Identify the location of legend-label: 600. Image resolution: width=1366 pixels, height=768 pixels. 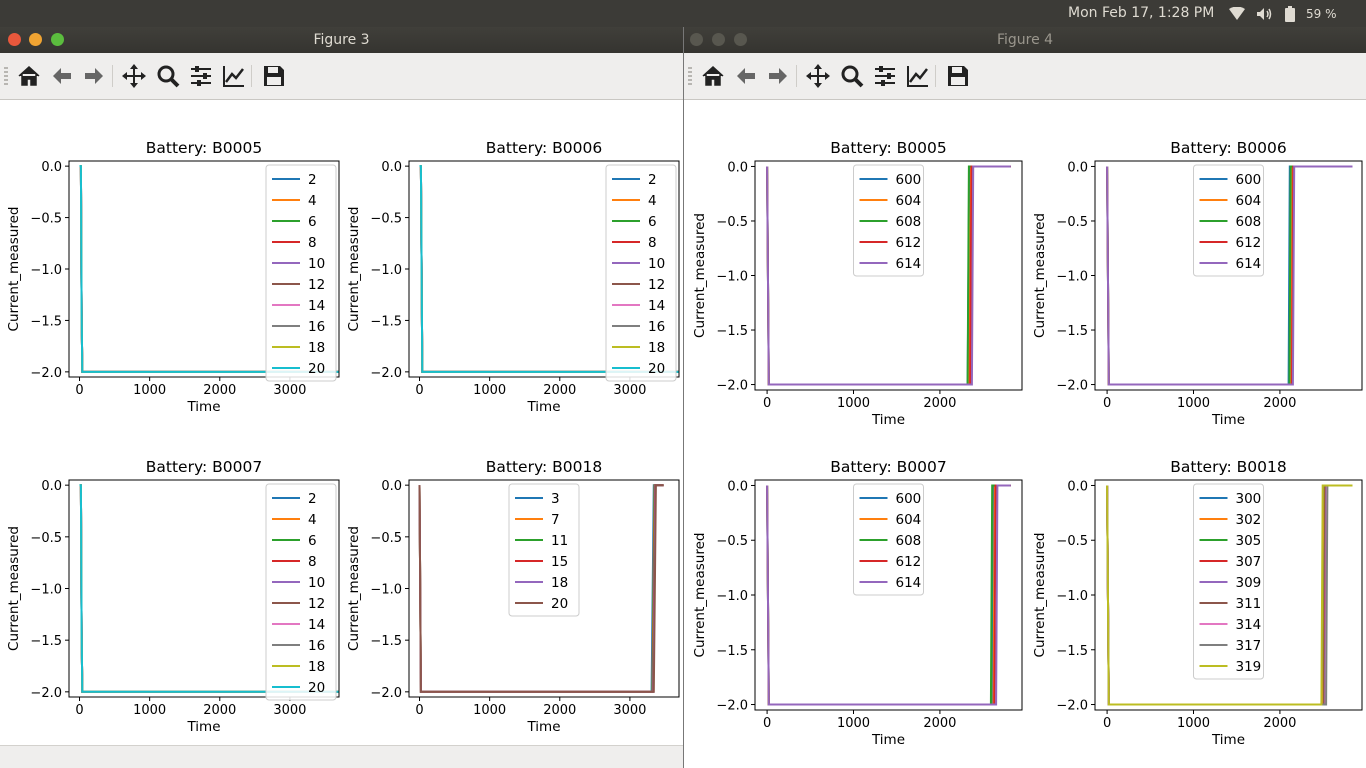
(1249, 180).